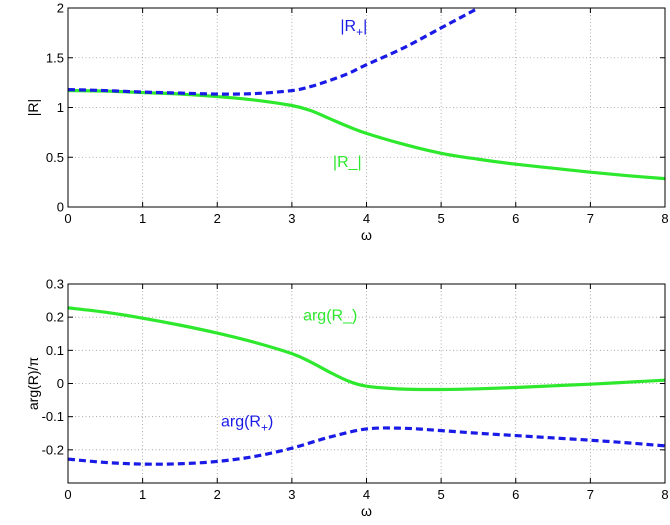  Describe the element at coordinates (55, 317) in the screenshot. I see `y-tick-label: 0.2` at that location.